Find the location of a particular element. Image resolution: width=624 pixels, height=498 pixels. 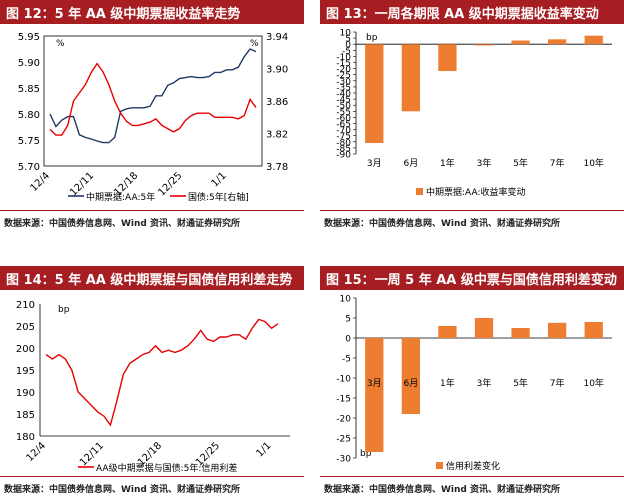

y-tick-label-right: 3.82 is located at coordinates (277, 135).